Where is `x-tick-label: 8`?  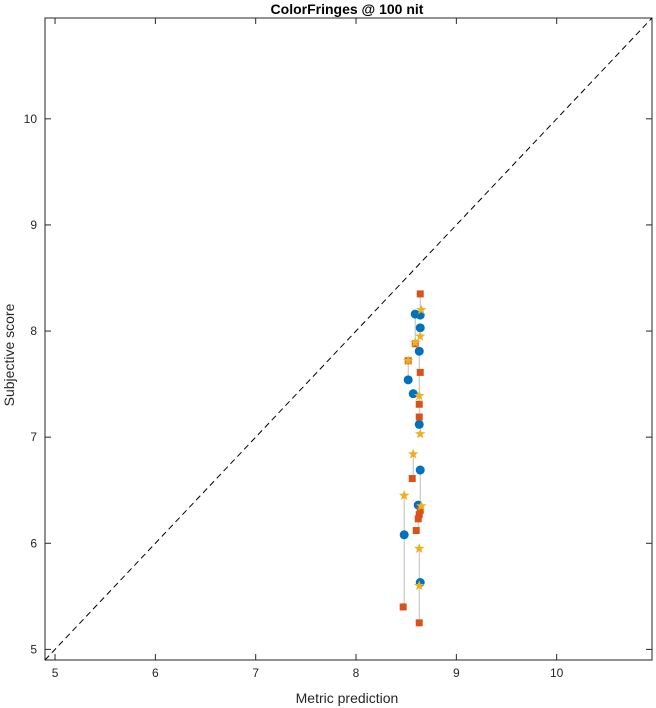 x-tick-label: 8 is located at coordinates (356, 673).